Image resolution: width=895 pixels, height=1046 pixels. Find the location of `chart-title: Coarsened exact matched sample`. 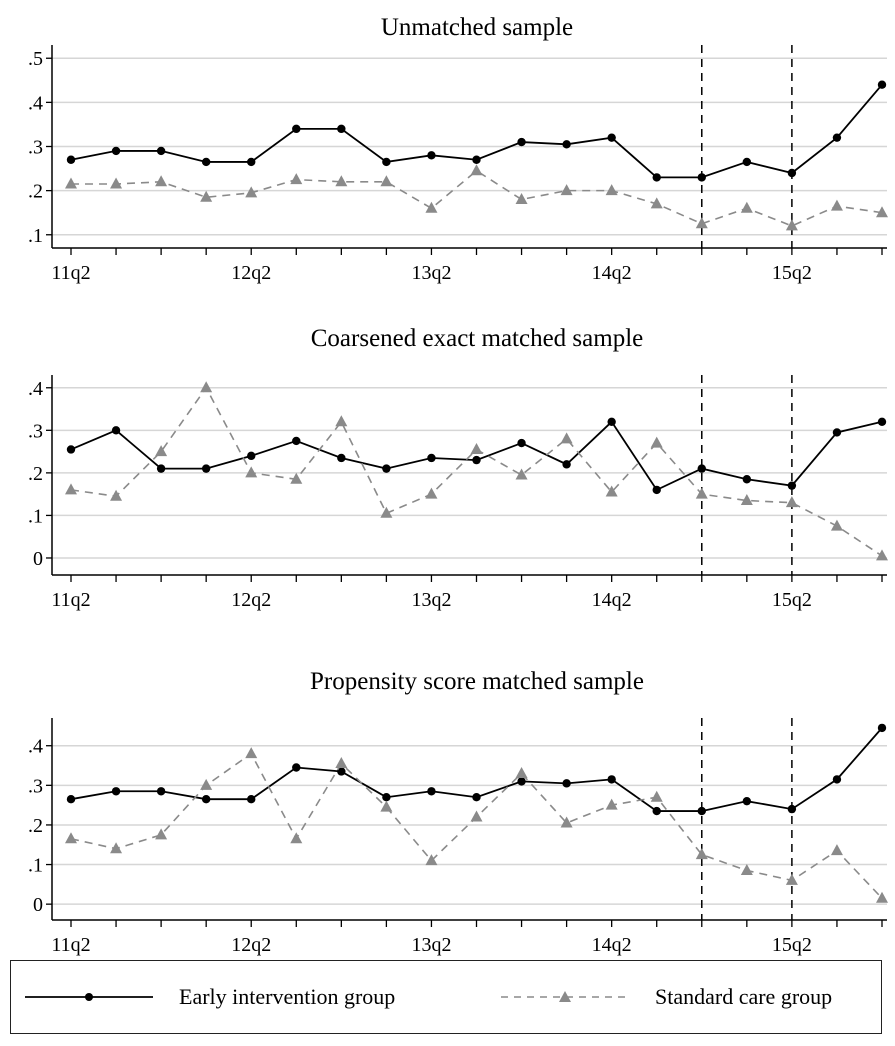

chart-title: Coarsened exact matched sample is located at coordinates (477, 338).